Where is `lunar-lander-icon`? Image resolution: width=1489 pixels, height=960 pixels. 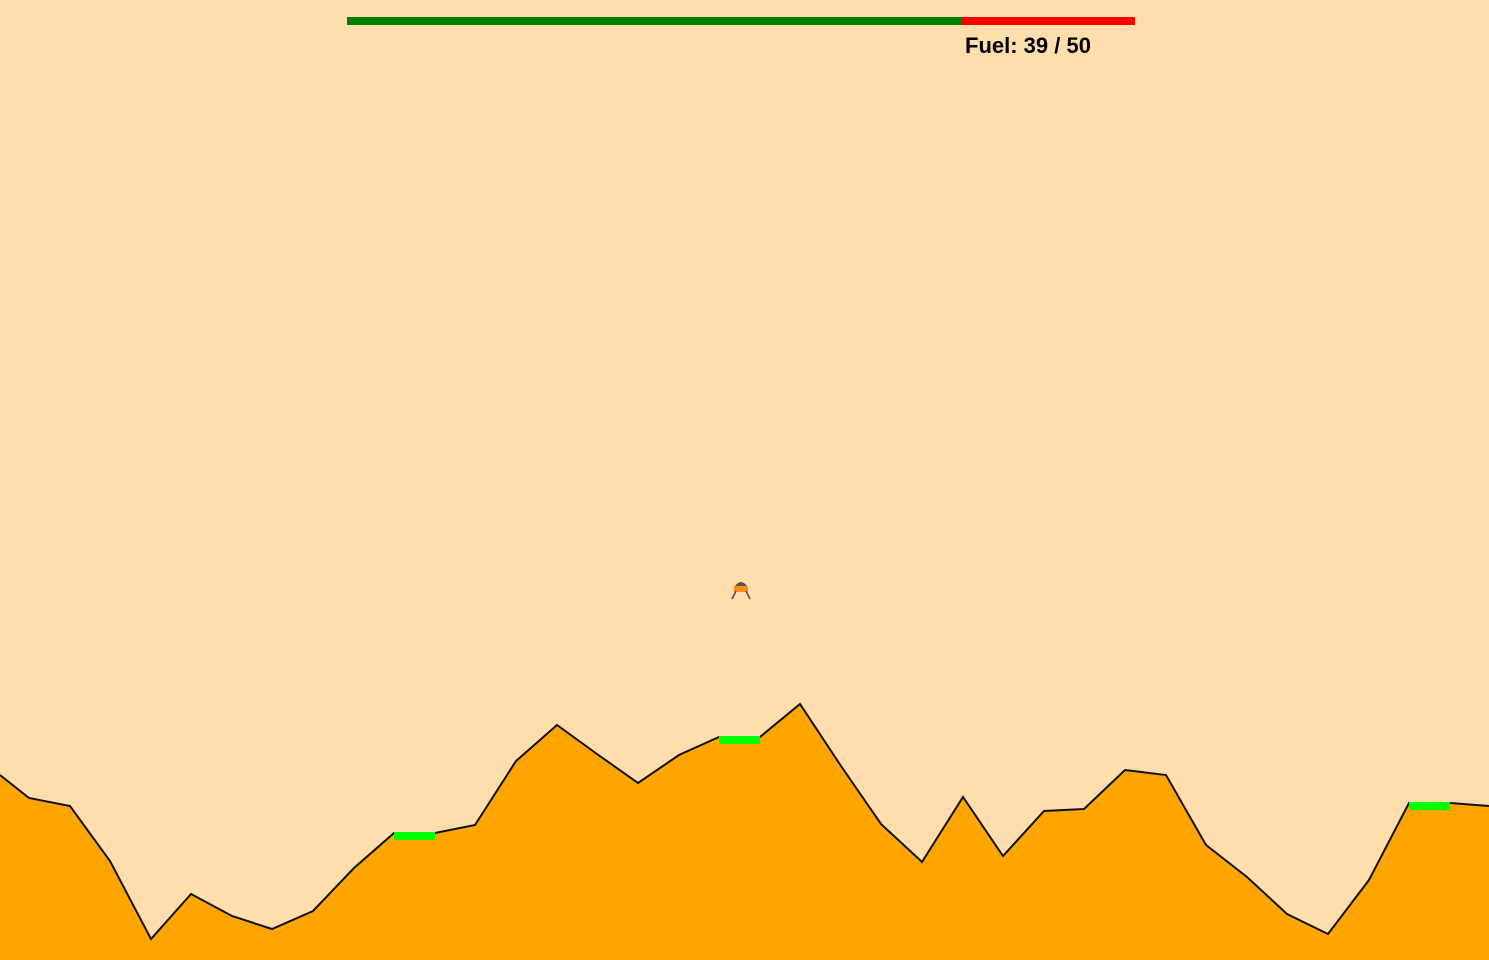 lunar-lander-icon is located at coordinates (741, 591).